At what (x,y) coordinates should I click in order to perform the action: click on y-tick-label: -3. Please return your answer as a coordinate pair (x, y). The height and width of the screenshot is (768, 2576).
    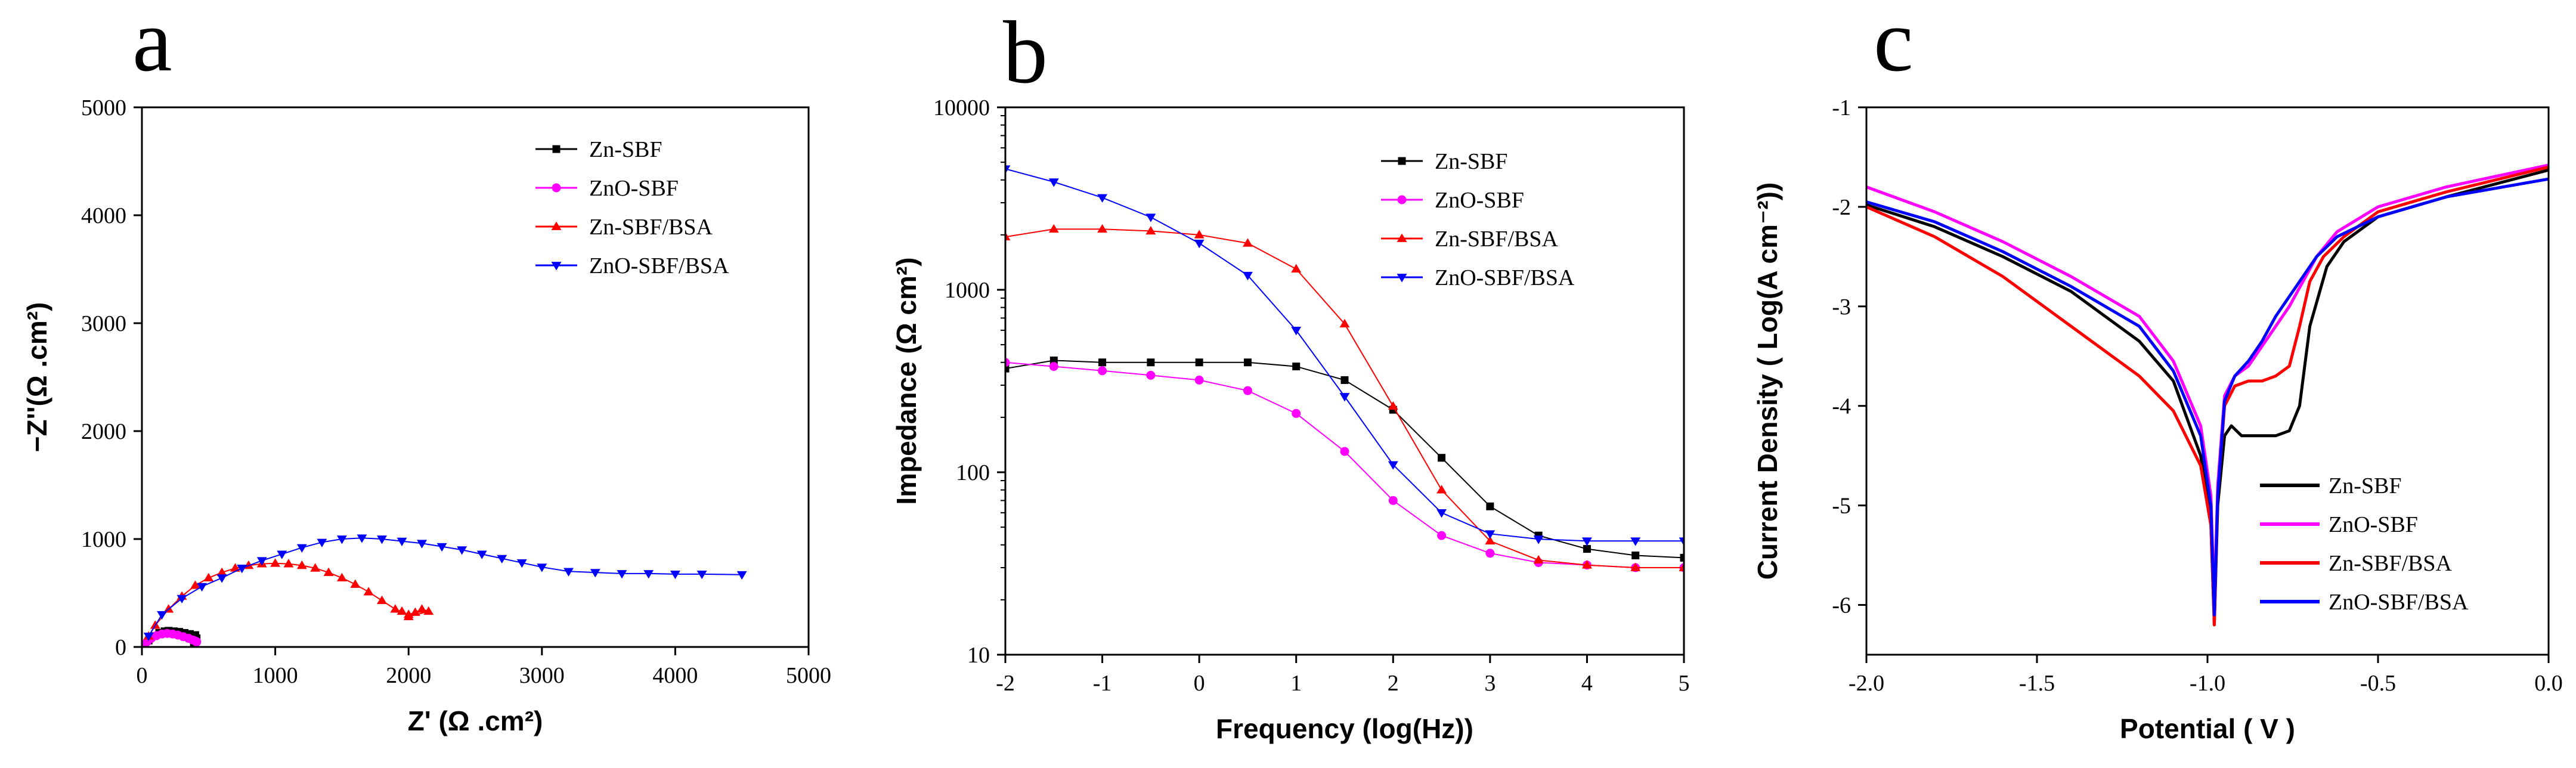
    Looking at the image, I should click on (1842, 307).